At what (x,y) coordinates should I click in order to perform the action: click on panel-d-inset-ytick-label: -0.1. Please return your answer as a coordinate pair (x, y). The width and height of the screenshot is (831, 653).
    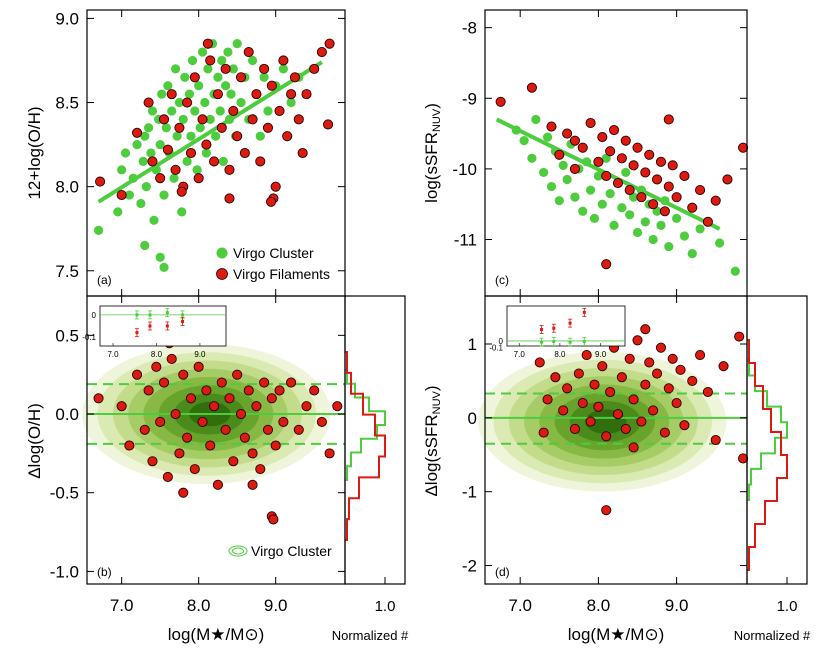
    Looking at the image, I should click on (496, 347).